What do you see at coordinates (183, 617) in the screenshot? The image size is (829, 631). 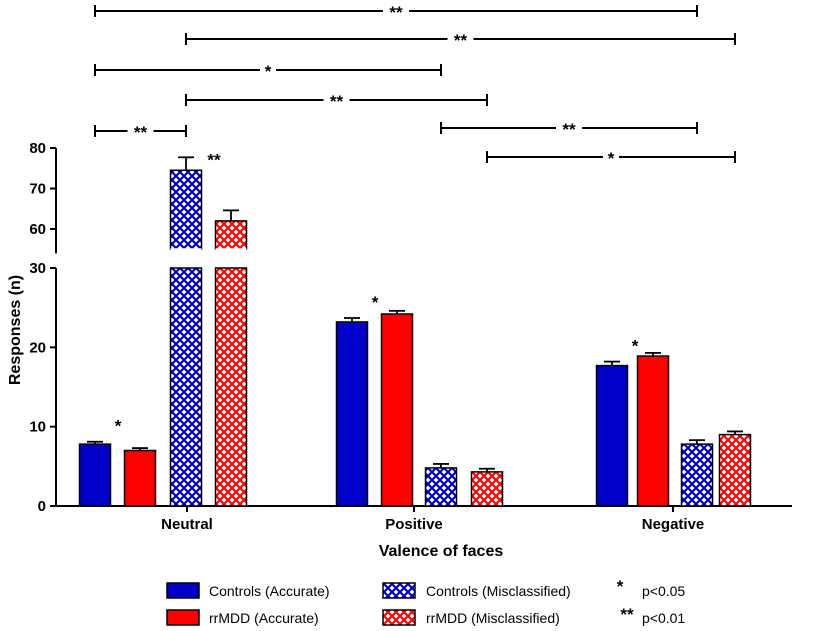 I see `legend-swatch-rrmdd-accurate` at bounding box center [183, 617].